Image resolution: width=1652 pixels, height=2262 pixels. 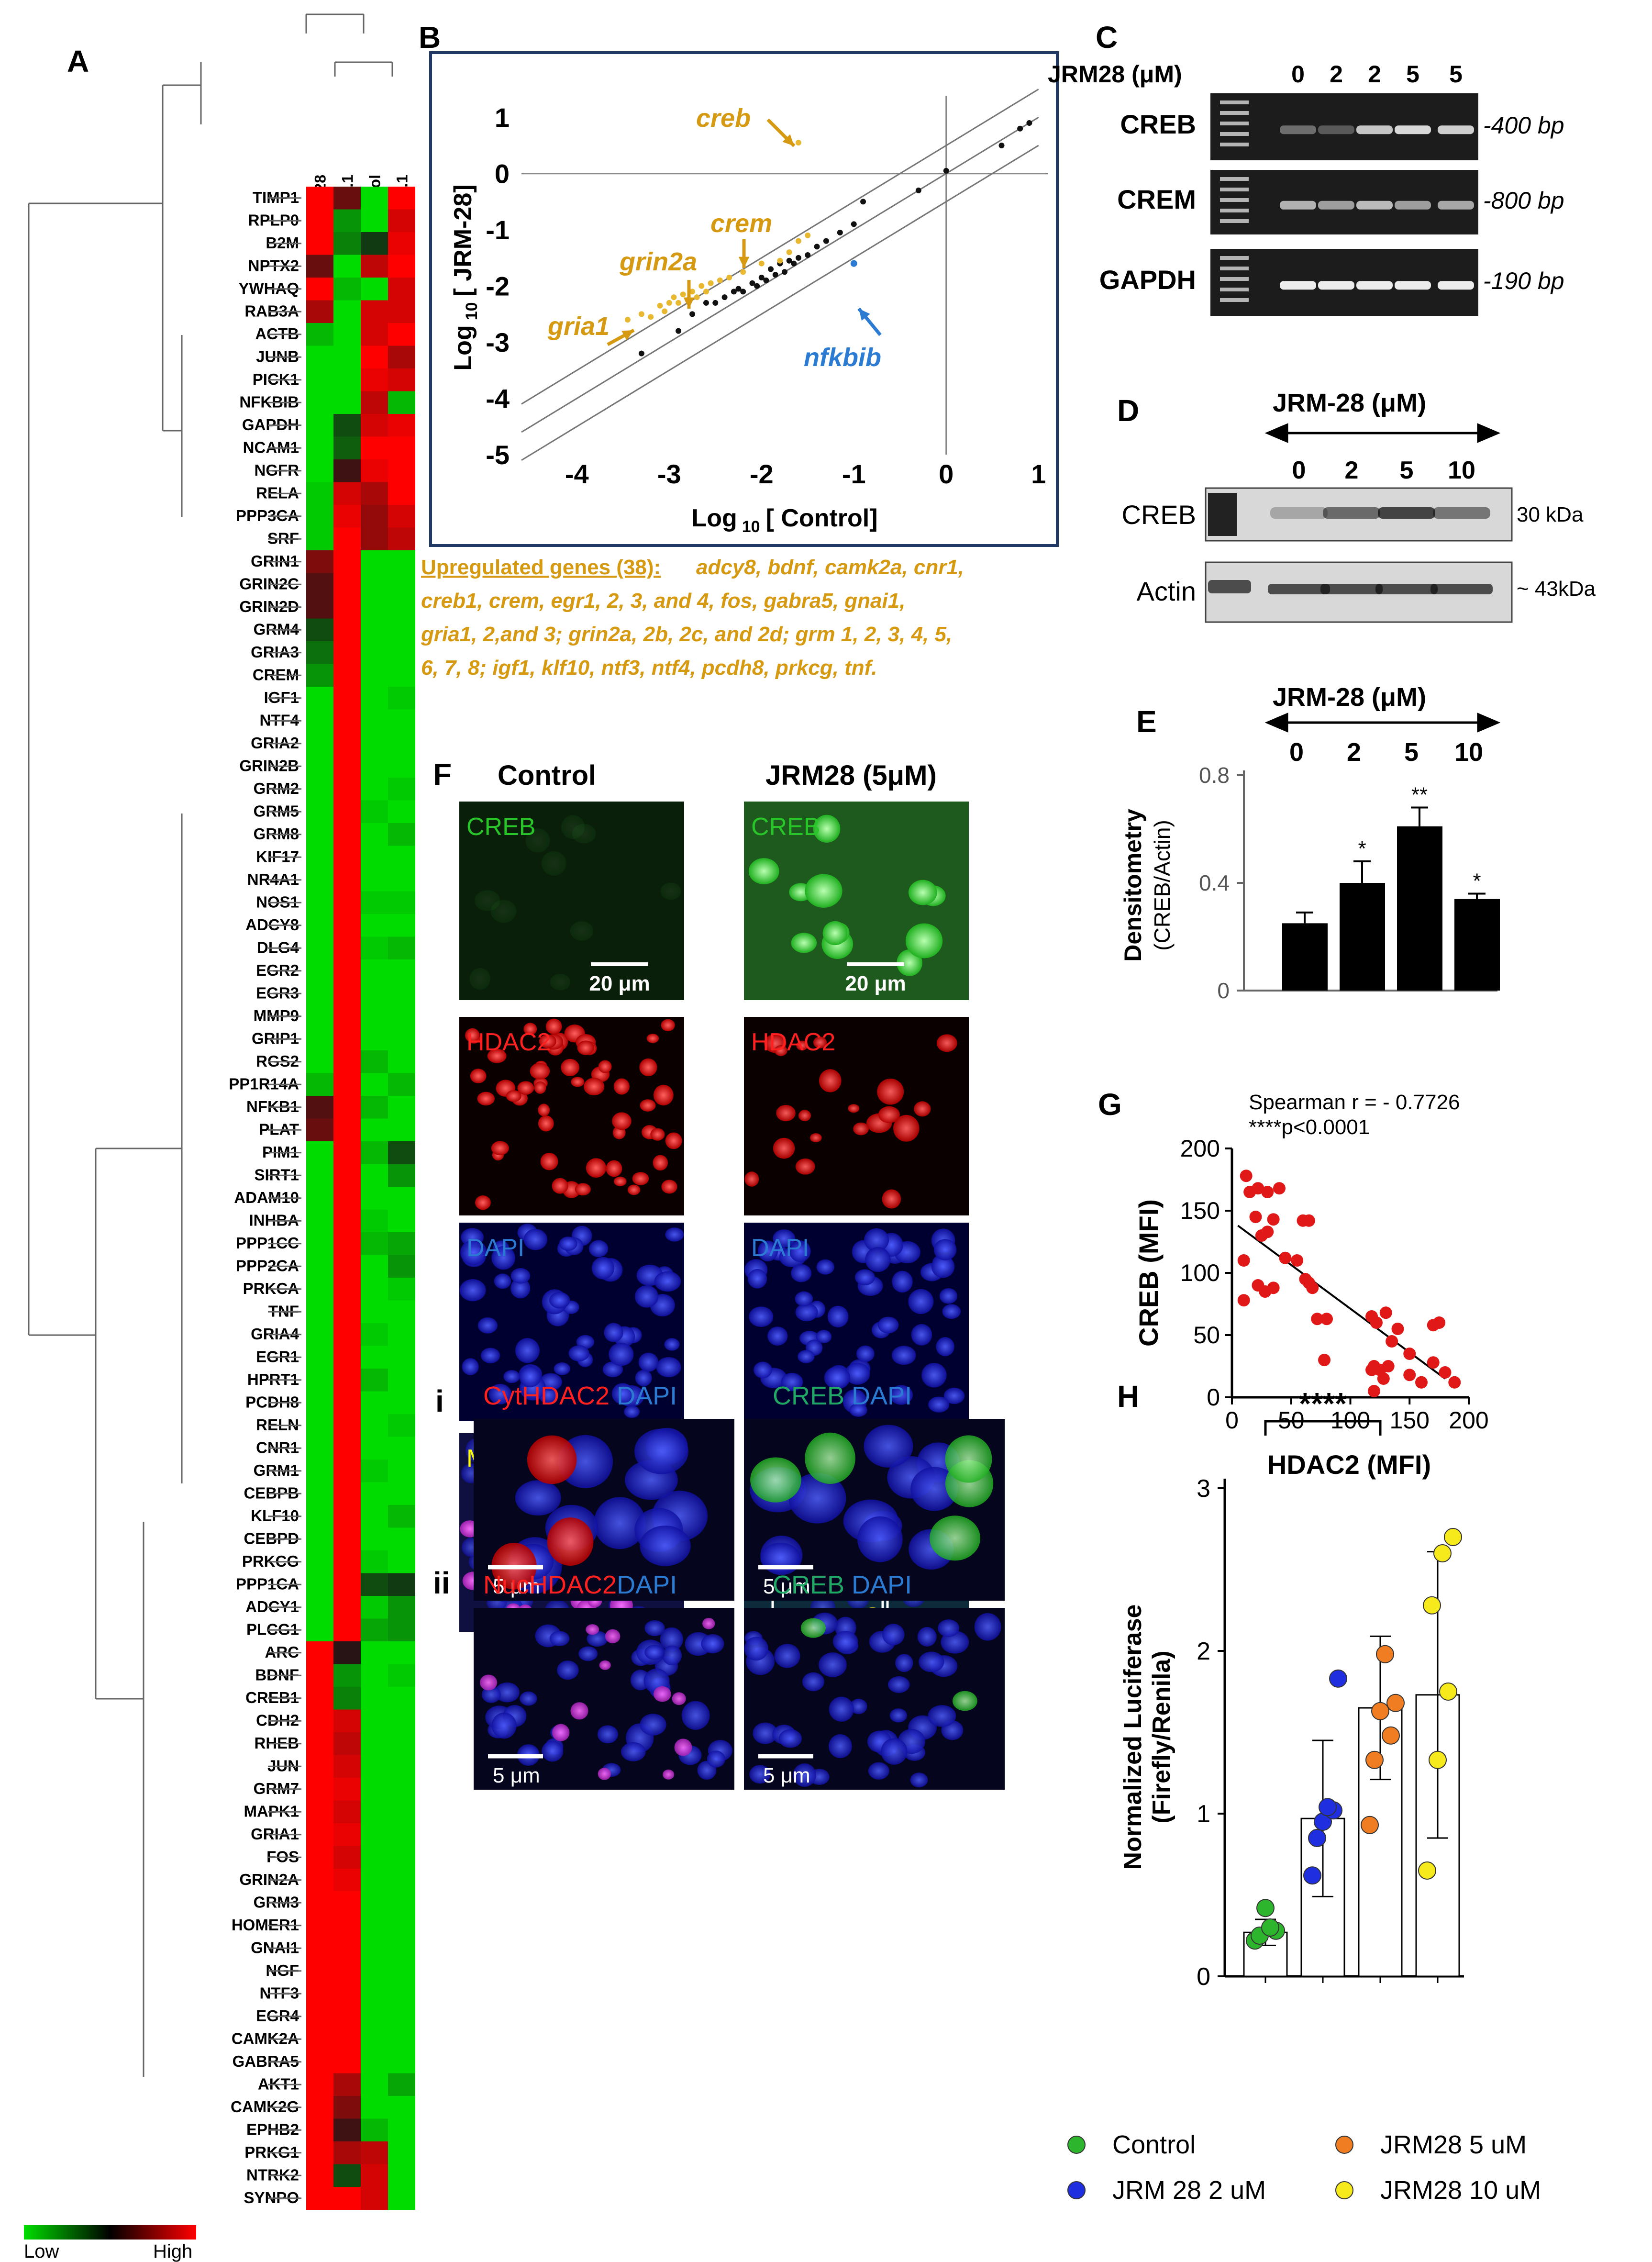 I want to click on panel-i-label: i, so click(x=440, y=1401).